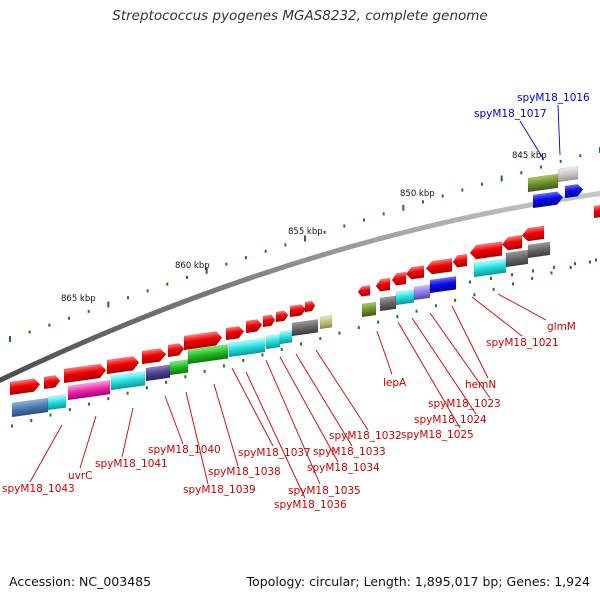  I want to click on gene-label: spyM18_1017, so click(510, 114).